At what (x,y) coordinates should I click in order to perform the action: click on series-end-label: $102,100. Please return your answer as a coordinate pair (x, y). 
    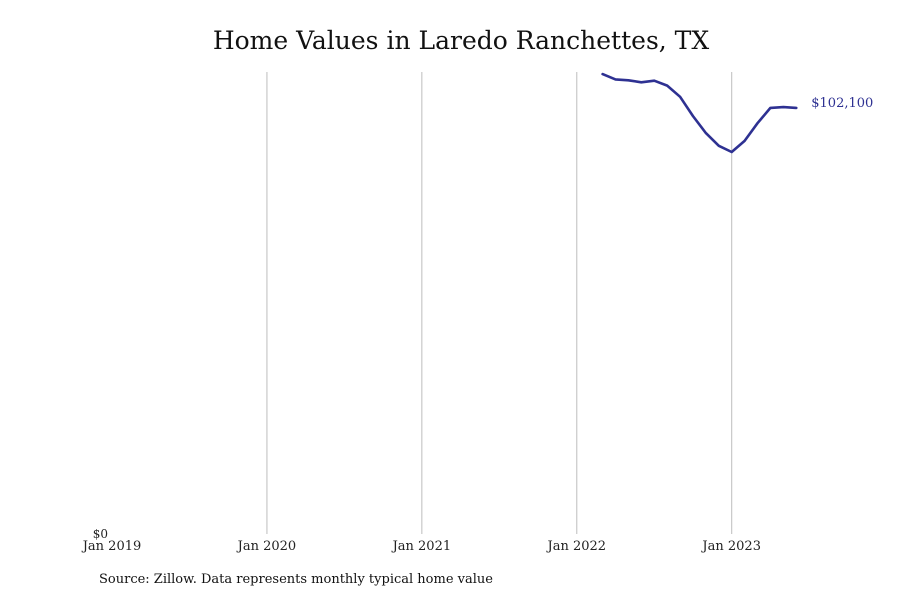
    Looking at the image, I should click on (842, 103).